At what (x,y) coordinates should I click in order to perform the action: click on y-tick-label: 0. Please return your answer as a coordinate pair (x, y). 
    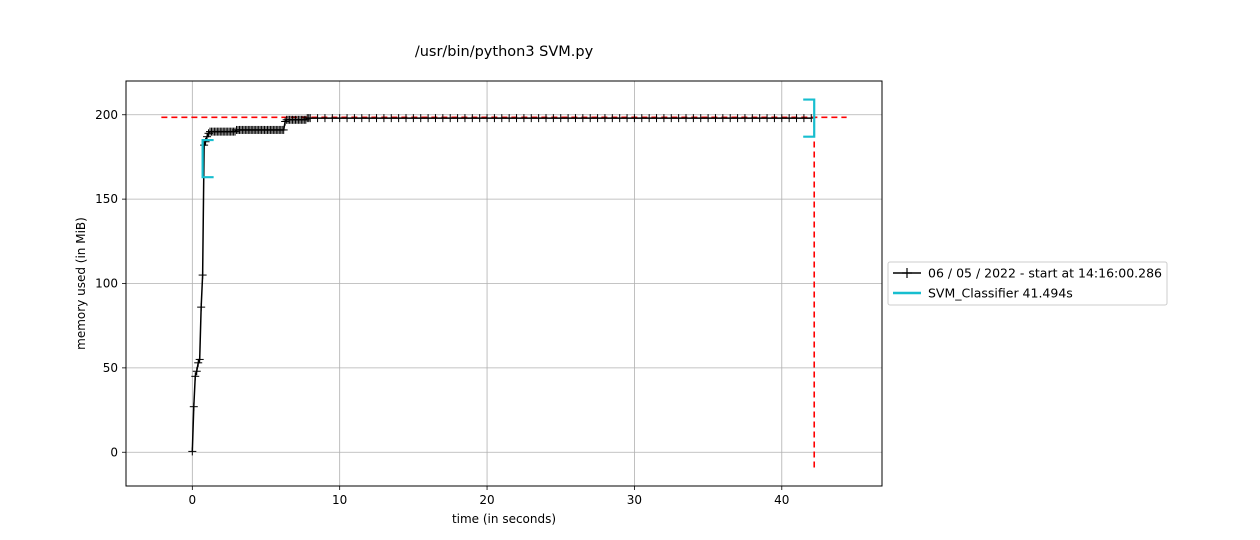
    Looking at the image, I should click on (114, 452).